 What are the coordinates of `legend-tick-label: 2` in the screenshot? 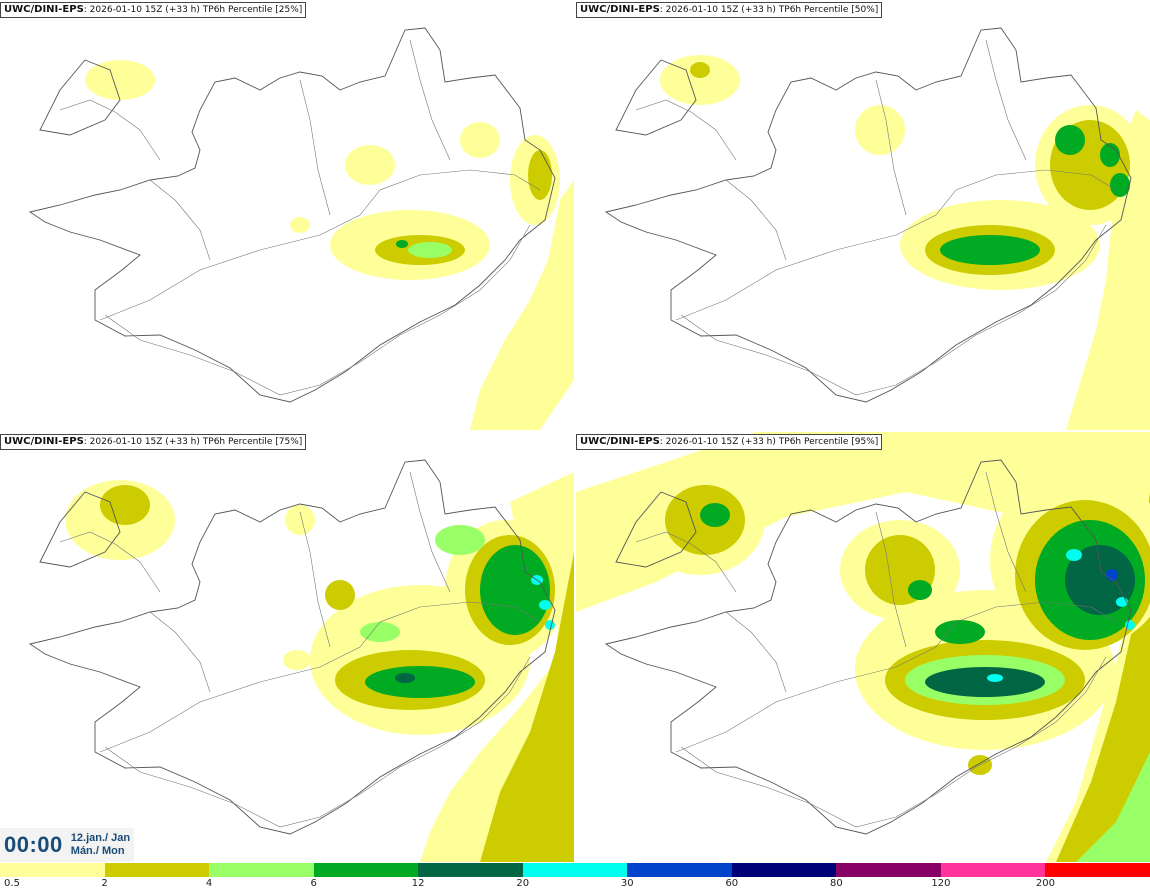 It's located at (104, 883).